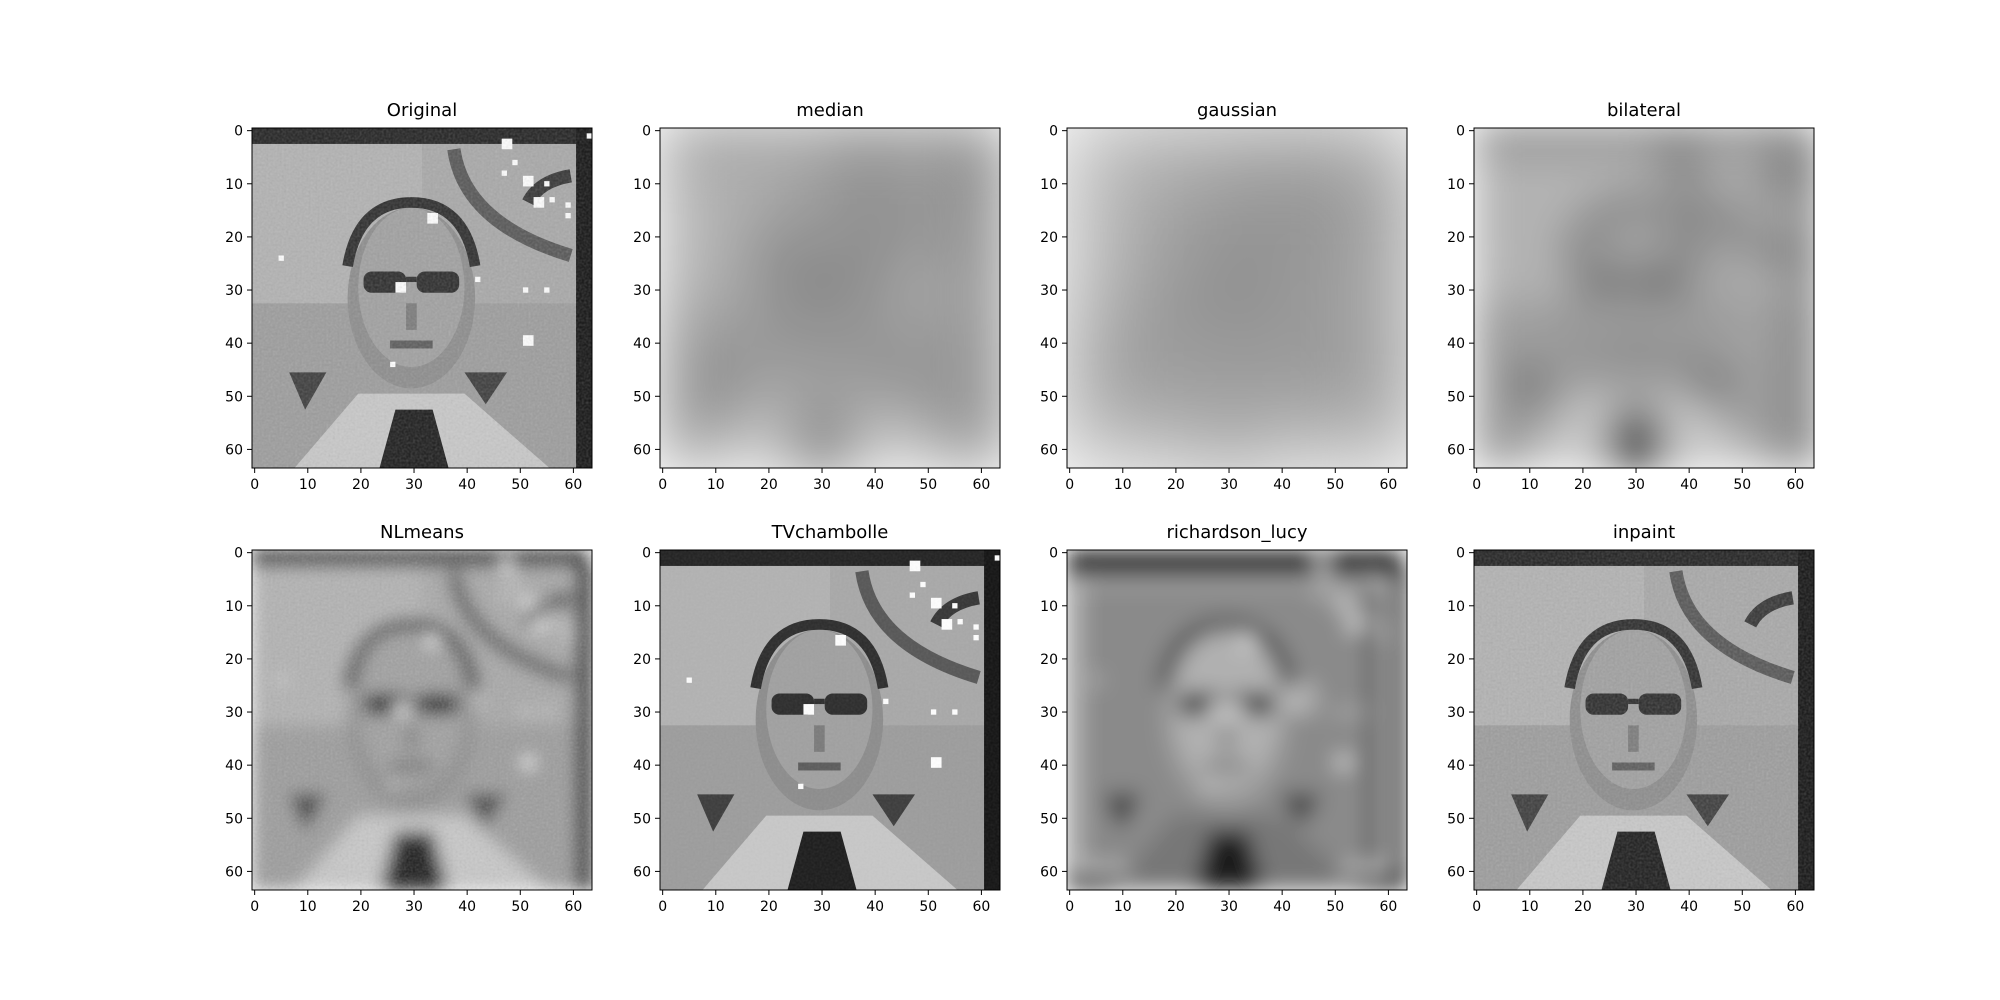  Describe the element at coordinates (830, 532) in the screenshot. I see `panel-title: TVchambolle` at that location.